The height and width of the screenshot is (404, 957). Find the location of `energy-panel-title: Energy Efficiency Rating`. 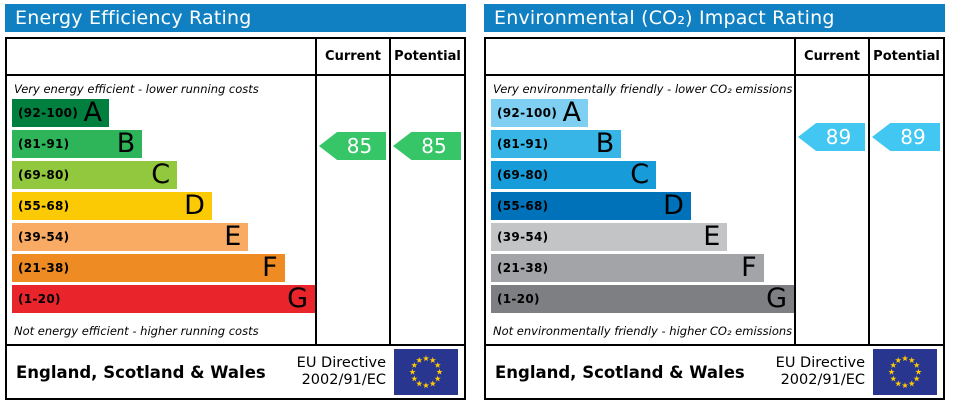

energy-panel-title: Energy Efficiency Rating is located at coordinates (133, 18).